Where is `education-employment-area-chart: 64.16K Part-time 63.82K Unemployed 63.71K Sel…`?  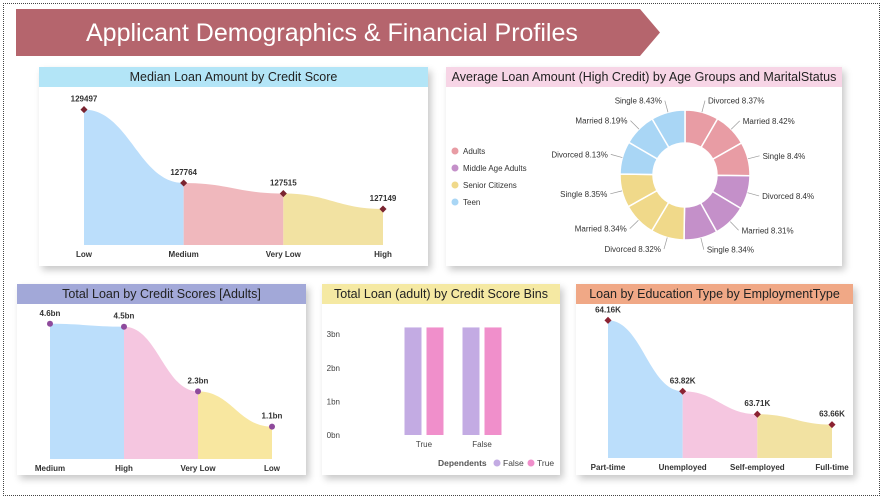 education-employment-area-chart: 64.16K Part-time 63.82K Unemployed 63.71K Sel… is located at coordinates (720, 388).